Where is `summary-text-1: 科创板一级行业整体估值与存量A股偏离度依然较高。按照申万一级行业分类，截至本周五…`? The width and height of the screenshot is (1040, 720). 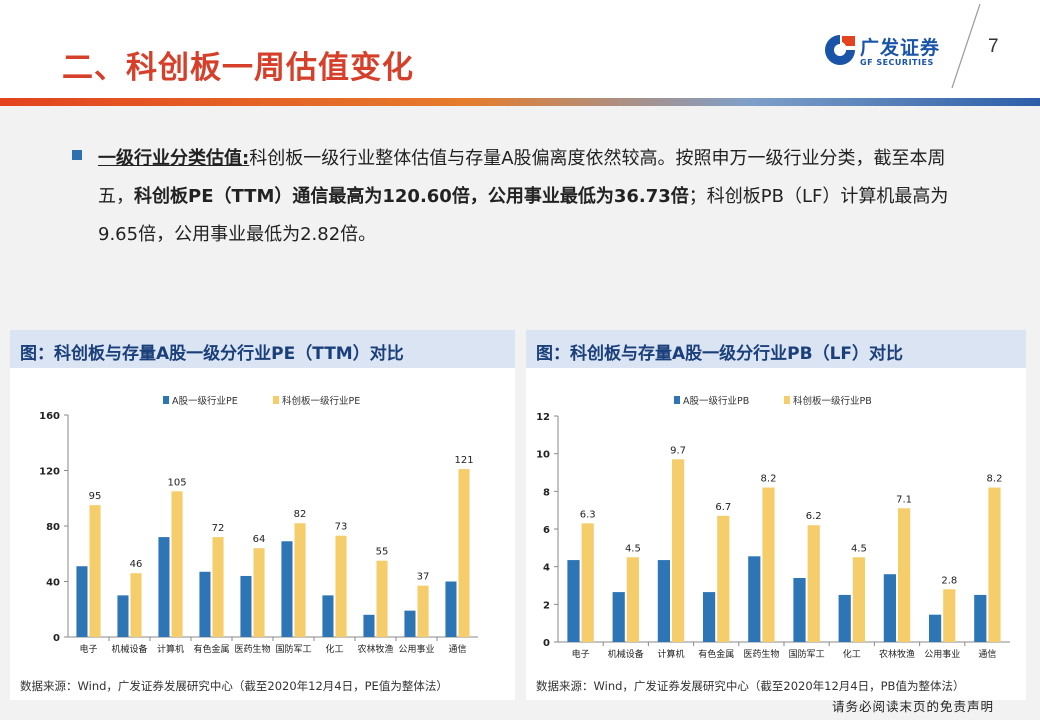
summary-text-1: 科创板一级行业整体估值与存量A股偏离度依然较高。按照申万一级行业分类，截至本周五… is located at coordinates (522, 177).